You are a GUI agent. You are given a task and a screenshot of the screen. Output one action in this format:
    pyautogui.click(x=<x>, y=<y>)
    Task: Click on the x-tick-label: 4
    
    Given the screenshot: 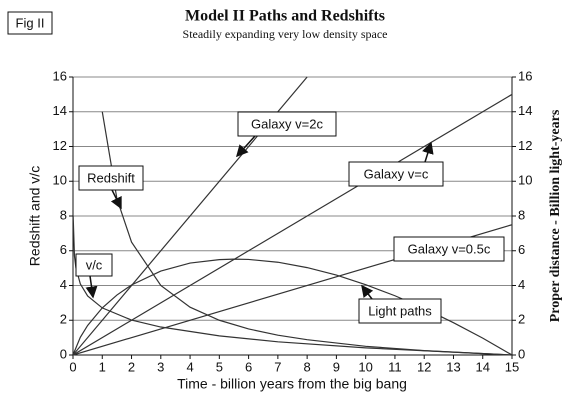 What is the action you would take?
    pyautogui.click(x=189, y=366)
    